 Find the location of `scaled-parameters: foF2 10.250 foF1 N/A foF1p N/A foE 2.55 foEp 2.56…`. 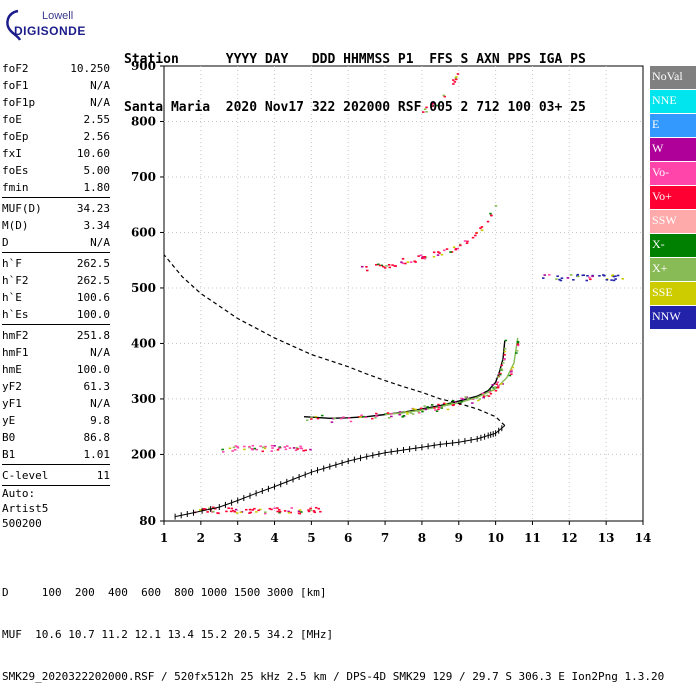

scaled-parameters: foF2 10.250 foF1 N/A foF1p N/A foE 2.55 foEp 2.56… is located at coordinates (56, 274).